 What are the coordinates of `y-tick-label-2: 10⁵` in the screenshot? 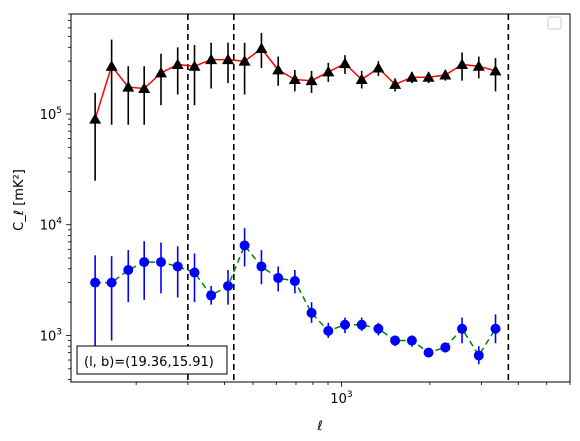 It's located at (51, 114).